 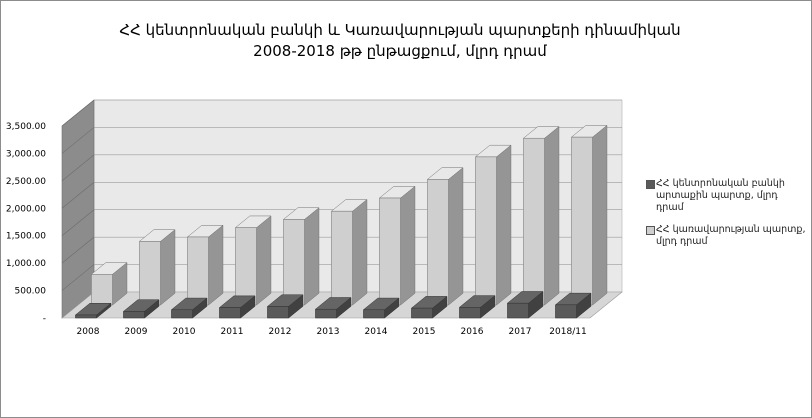 I want to click on bar-cb-external-debt-2018/11, so click(x=573, y=305).